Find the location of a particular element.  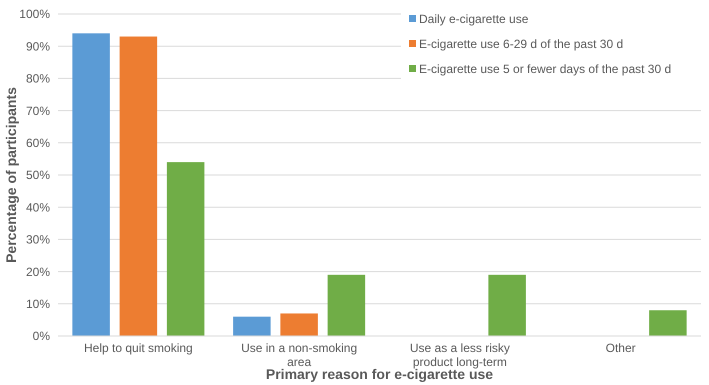

y-tick-label: 20% is located at coordinates (38, 271).